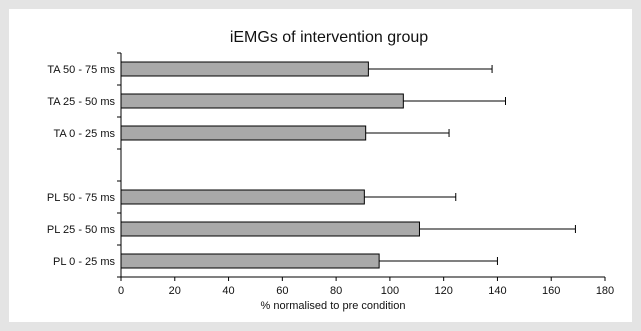 This screenshot has width=641, height=331. I want to click on category-label: PL 25 - 50 ms, so click(81, 230).